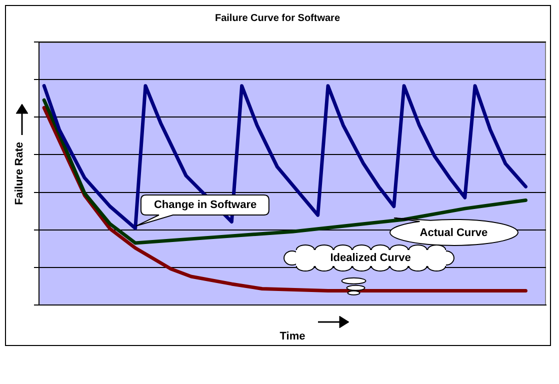 The height and width of the screenshot is (384, 559). Describe the element at coordinates (277, 18) in the screenshot. I see `chart-title: Failure Curve for Software` at that location.